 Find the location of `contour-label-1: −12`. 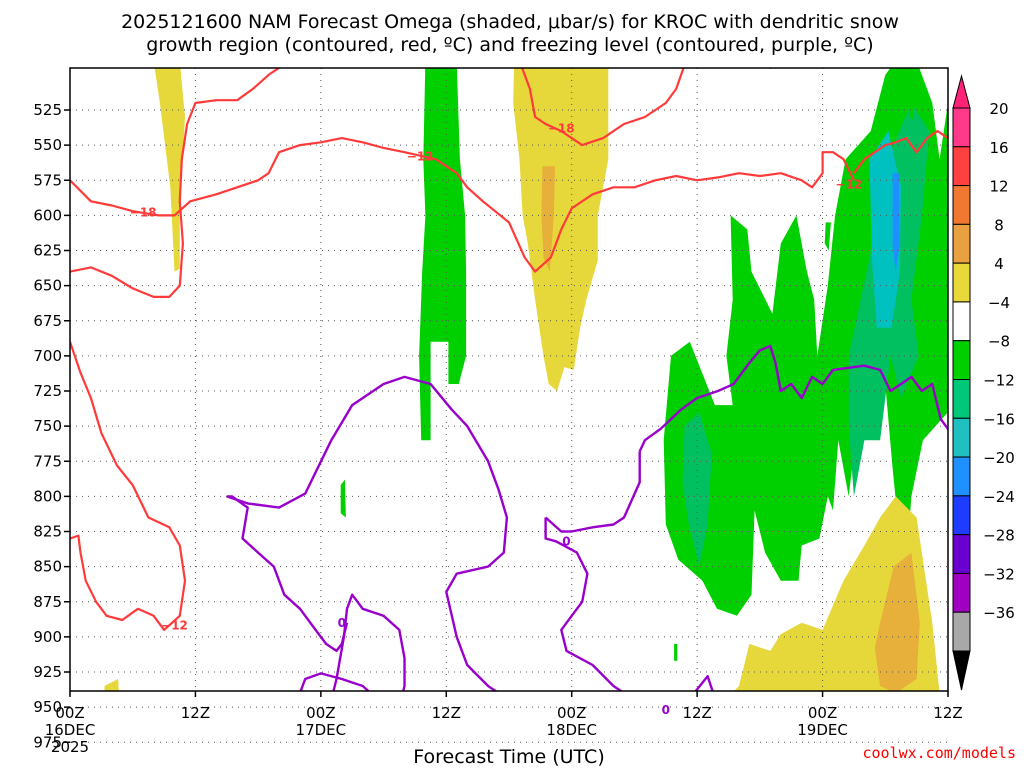

contour-label-1: −12 is located at coordinates (420, 156).